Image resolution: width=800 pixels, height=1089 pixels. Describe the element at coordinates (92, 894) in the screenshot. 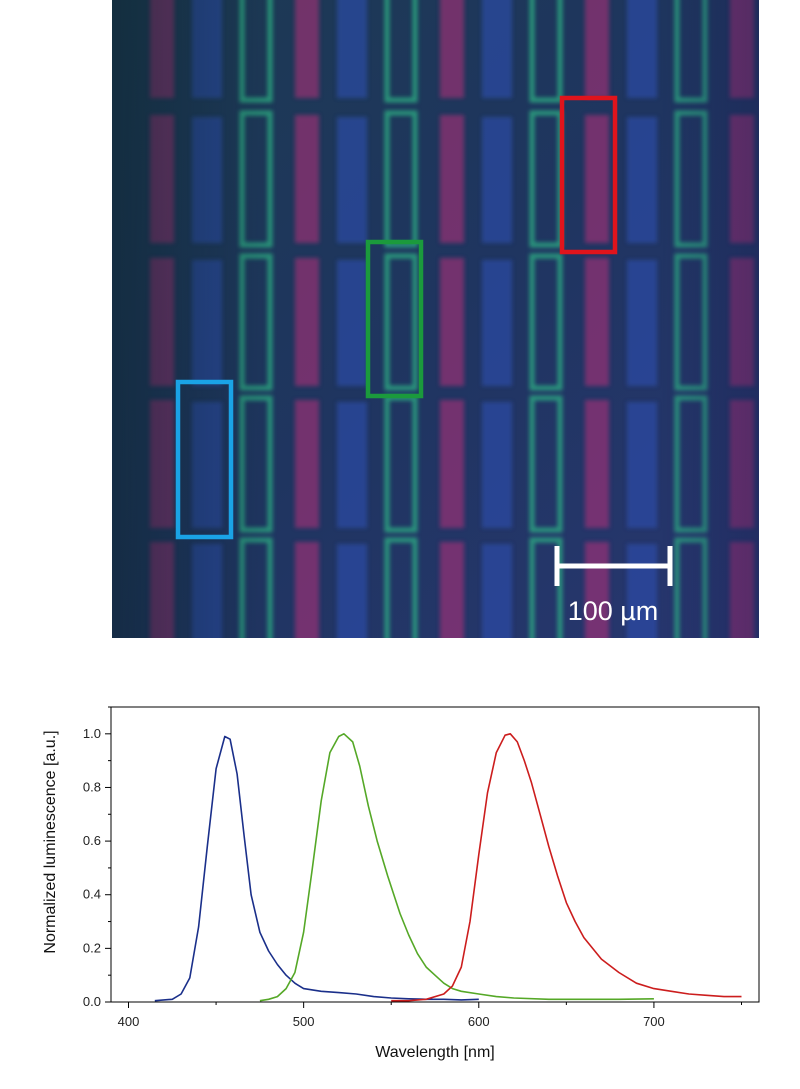

I see `y-tick-label: 0.4` at that location.